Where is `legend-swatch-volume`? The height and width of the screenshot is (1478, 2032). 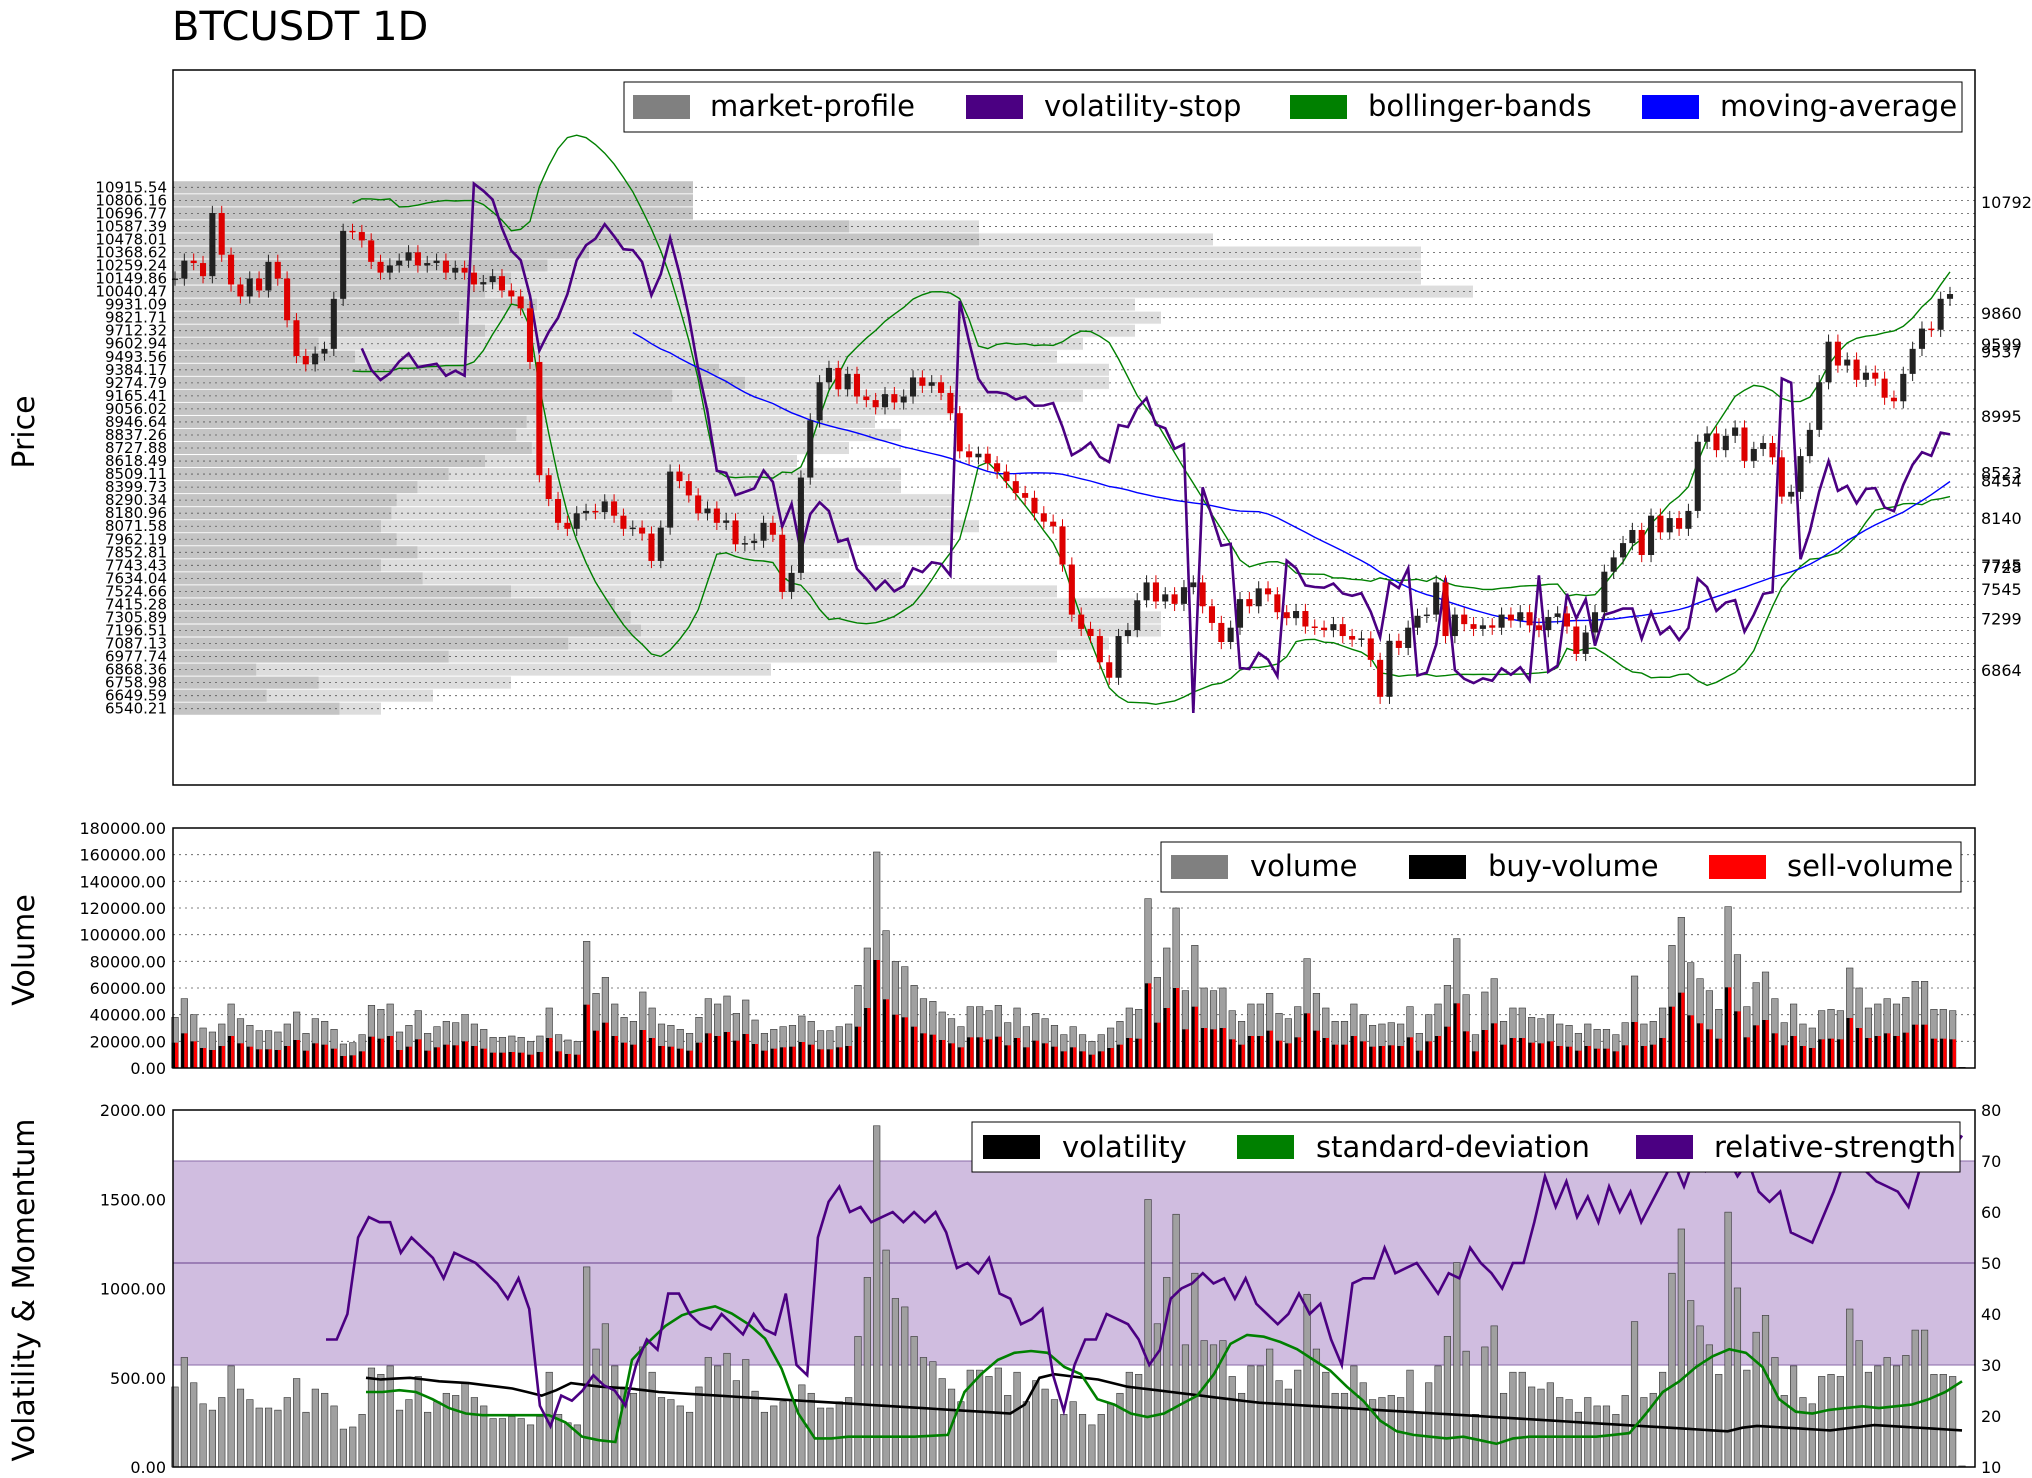 legend-swatch-volume is located at coordinates (1199, 867).